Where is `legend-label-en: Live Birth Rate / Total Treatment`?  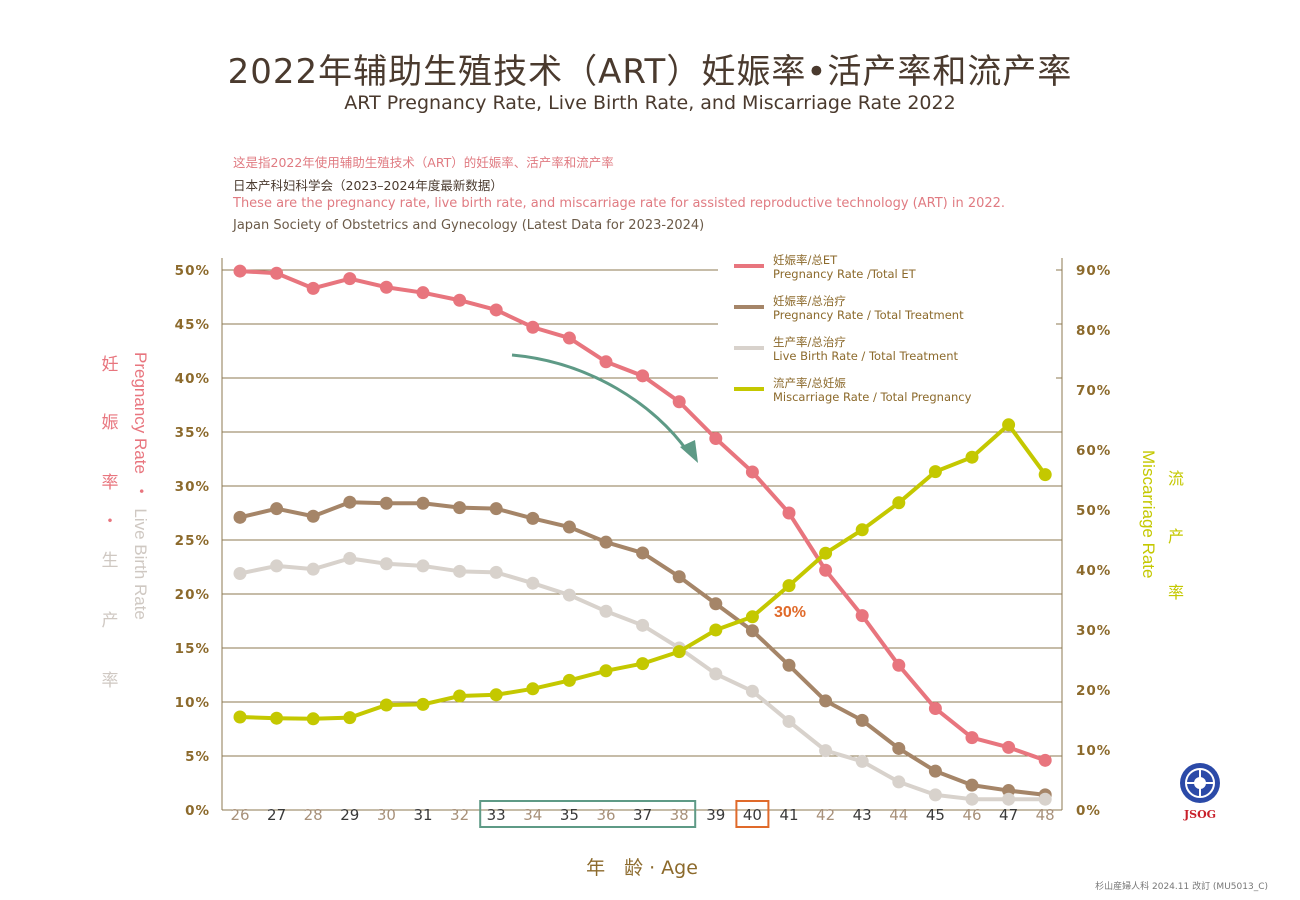
legend-label-en: Live Birth Rate / Total Treatment is located at coordinates (865, 356).